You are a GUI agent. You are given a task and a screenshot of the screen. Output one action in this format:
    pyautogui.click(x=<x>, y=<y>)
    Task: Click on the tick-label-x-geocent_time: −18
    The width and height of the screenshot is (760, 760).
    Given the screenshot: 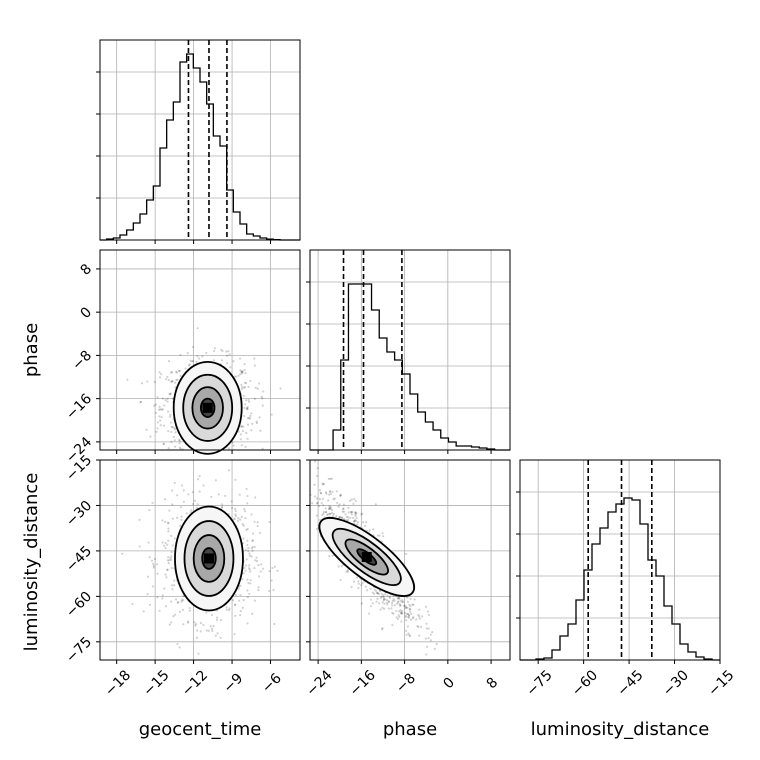 What is the action you would take?
    pyautogui.click(x=118, y=683)
    